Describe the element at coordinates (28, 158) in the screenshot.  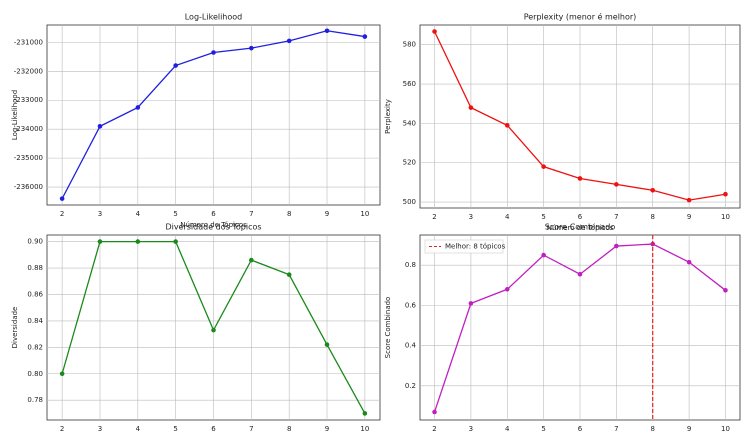
I see `y-tick-label: -235000` at that location.